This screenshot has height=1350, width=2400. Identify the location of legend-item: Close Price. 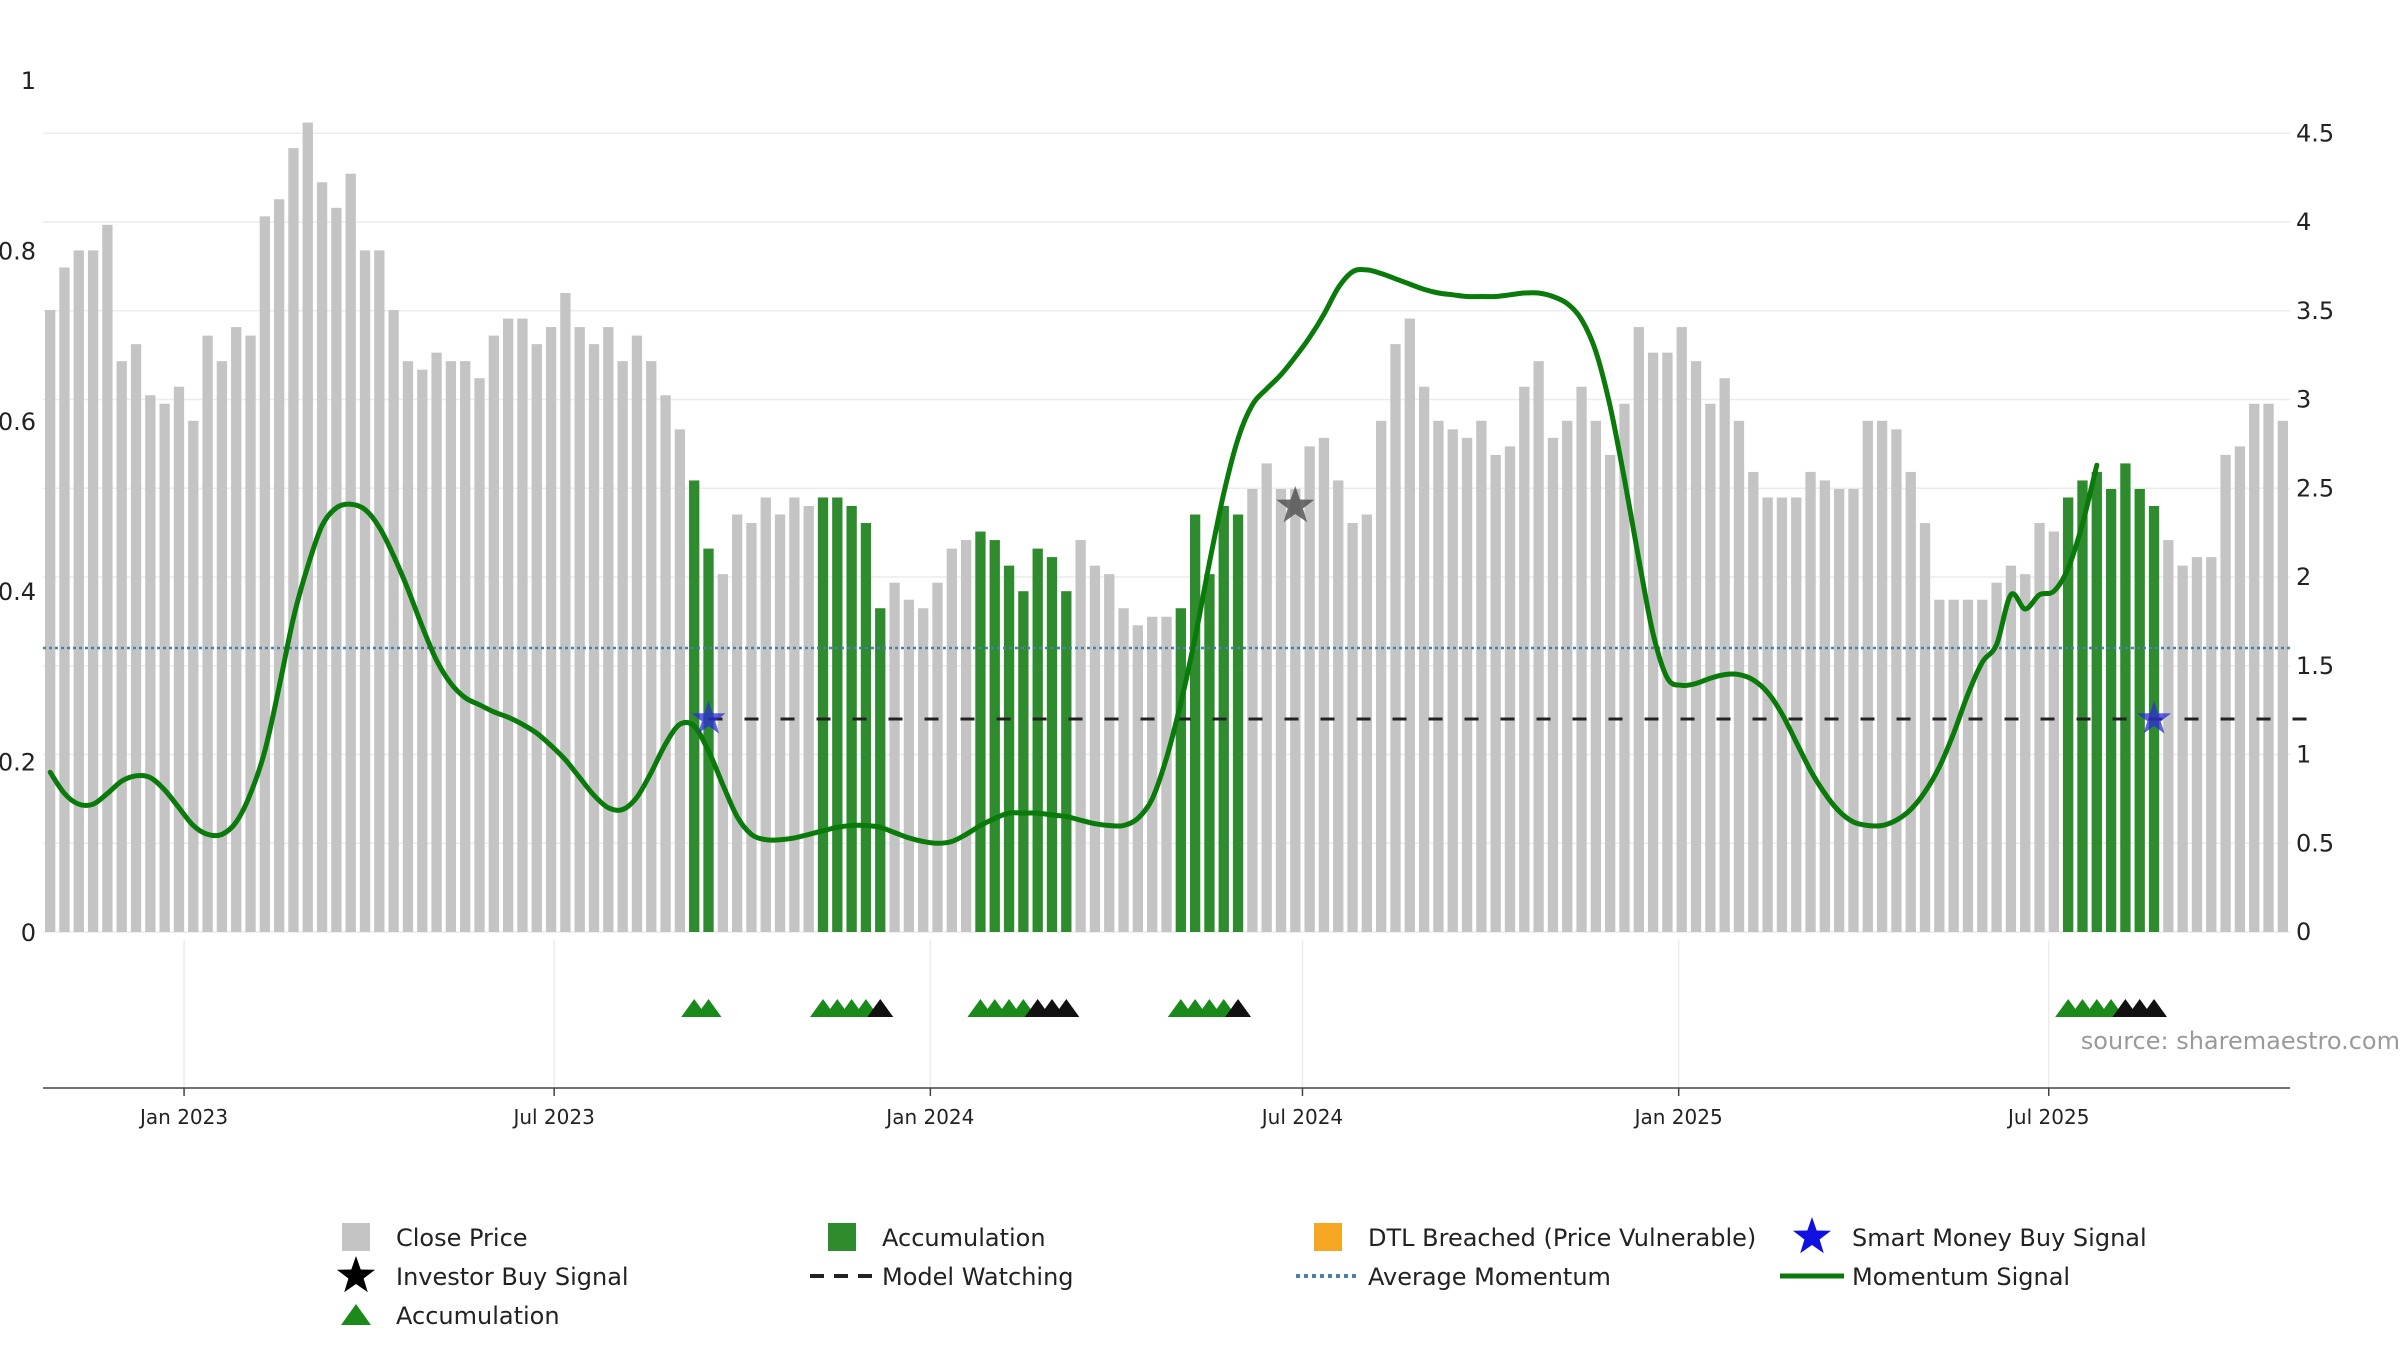
(435, 1237).